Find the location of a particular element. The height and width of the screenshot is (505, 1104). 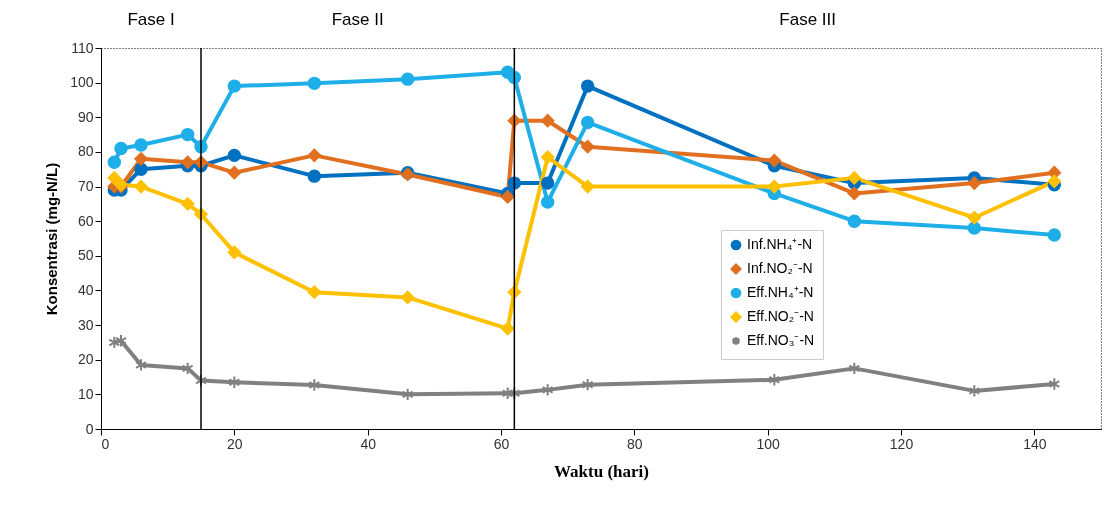

y-tick-label: 100 is located at coordinates (82, 82).